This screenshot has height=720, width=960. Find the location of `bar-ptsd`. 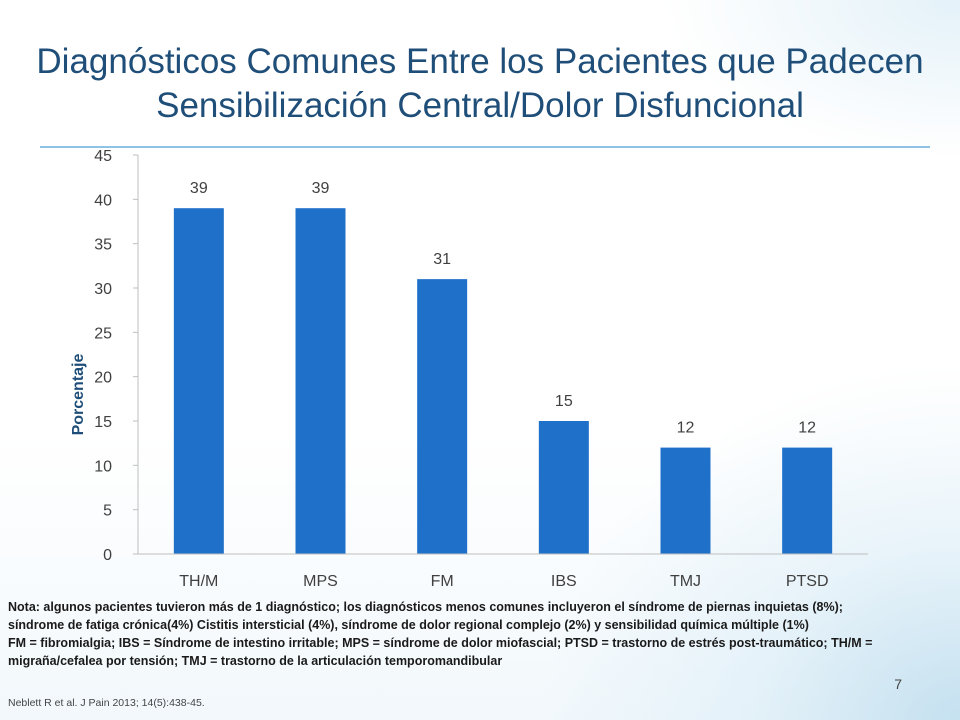

bar-ptsd is located at coordinates (807, 500).